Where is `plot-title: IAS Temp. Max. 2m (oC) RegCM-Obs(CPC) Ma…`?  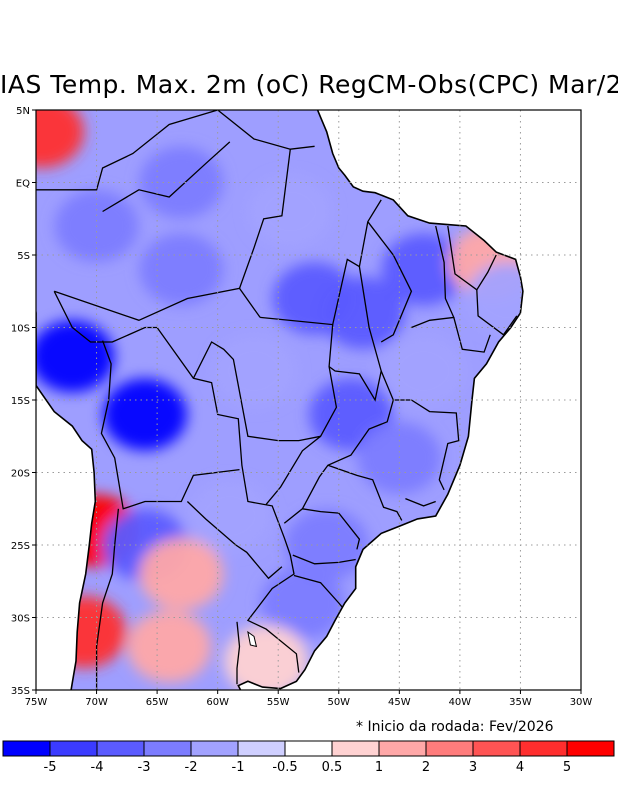 plot-title: IAS Temp. Max. 2m (oC) RegCM-Obs(CPC) Ma… is located at coordinates (309, 84).